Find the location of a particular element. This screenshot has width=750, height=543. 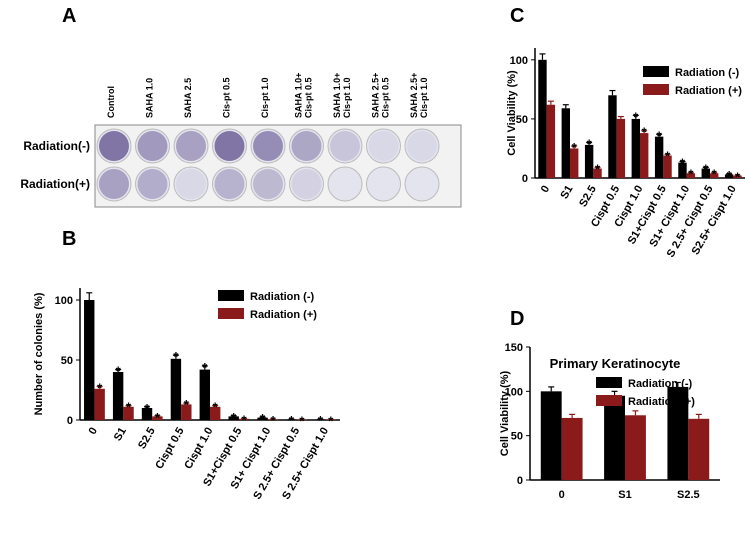

y-tick-label: 0 is located at coordinates (525, 179).